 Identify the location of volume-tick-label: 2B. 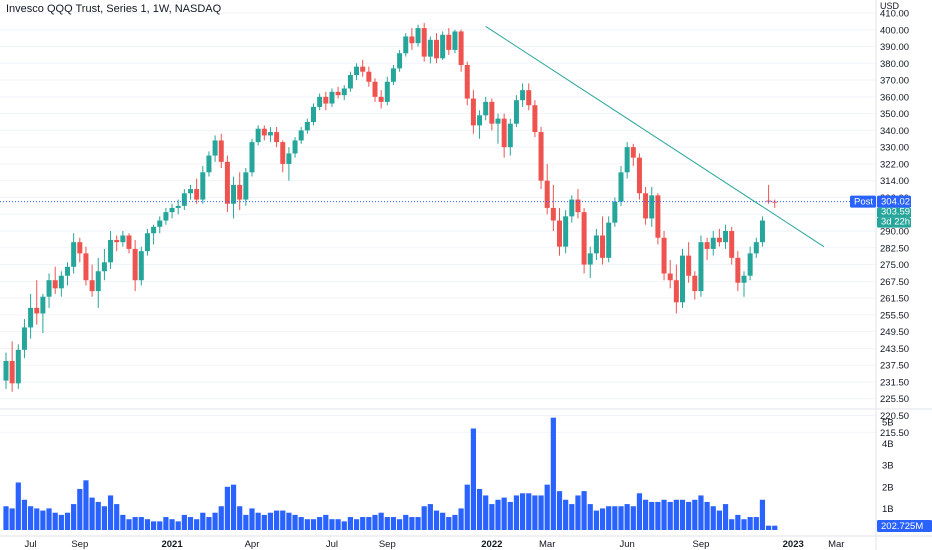
(888, 487).